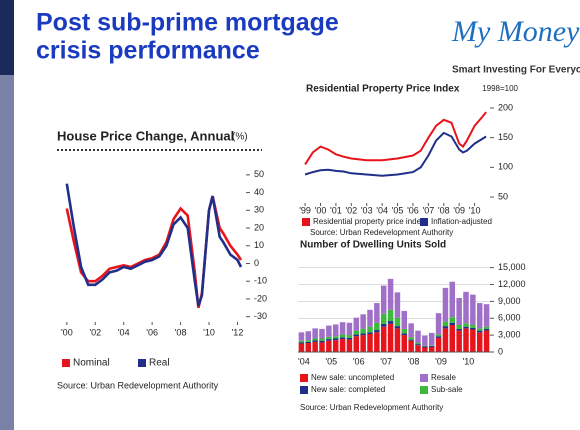  I want to click on chart-unit: (%), so click(240, 137).